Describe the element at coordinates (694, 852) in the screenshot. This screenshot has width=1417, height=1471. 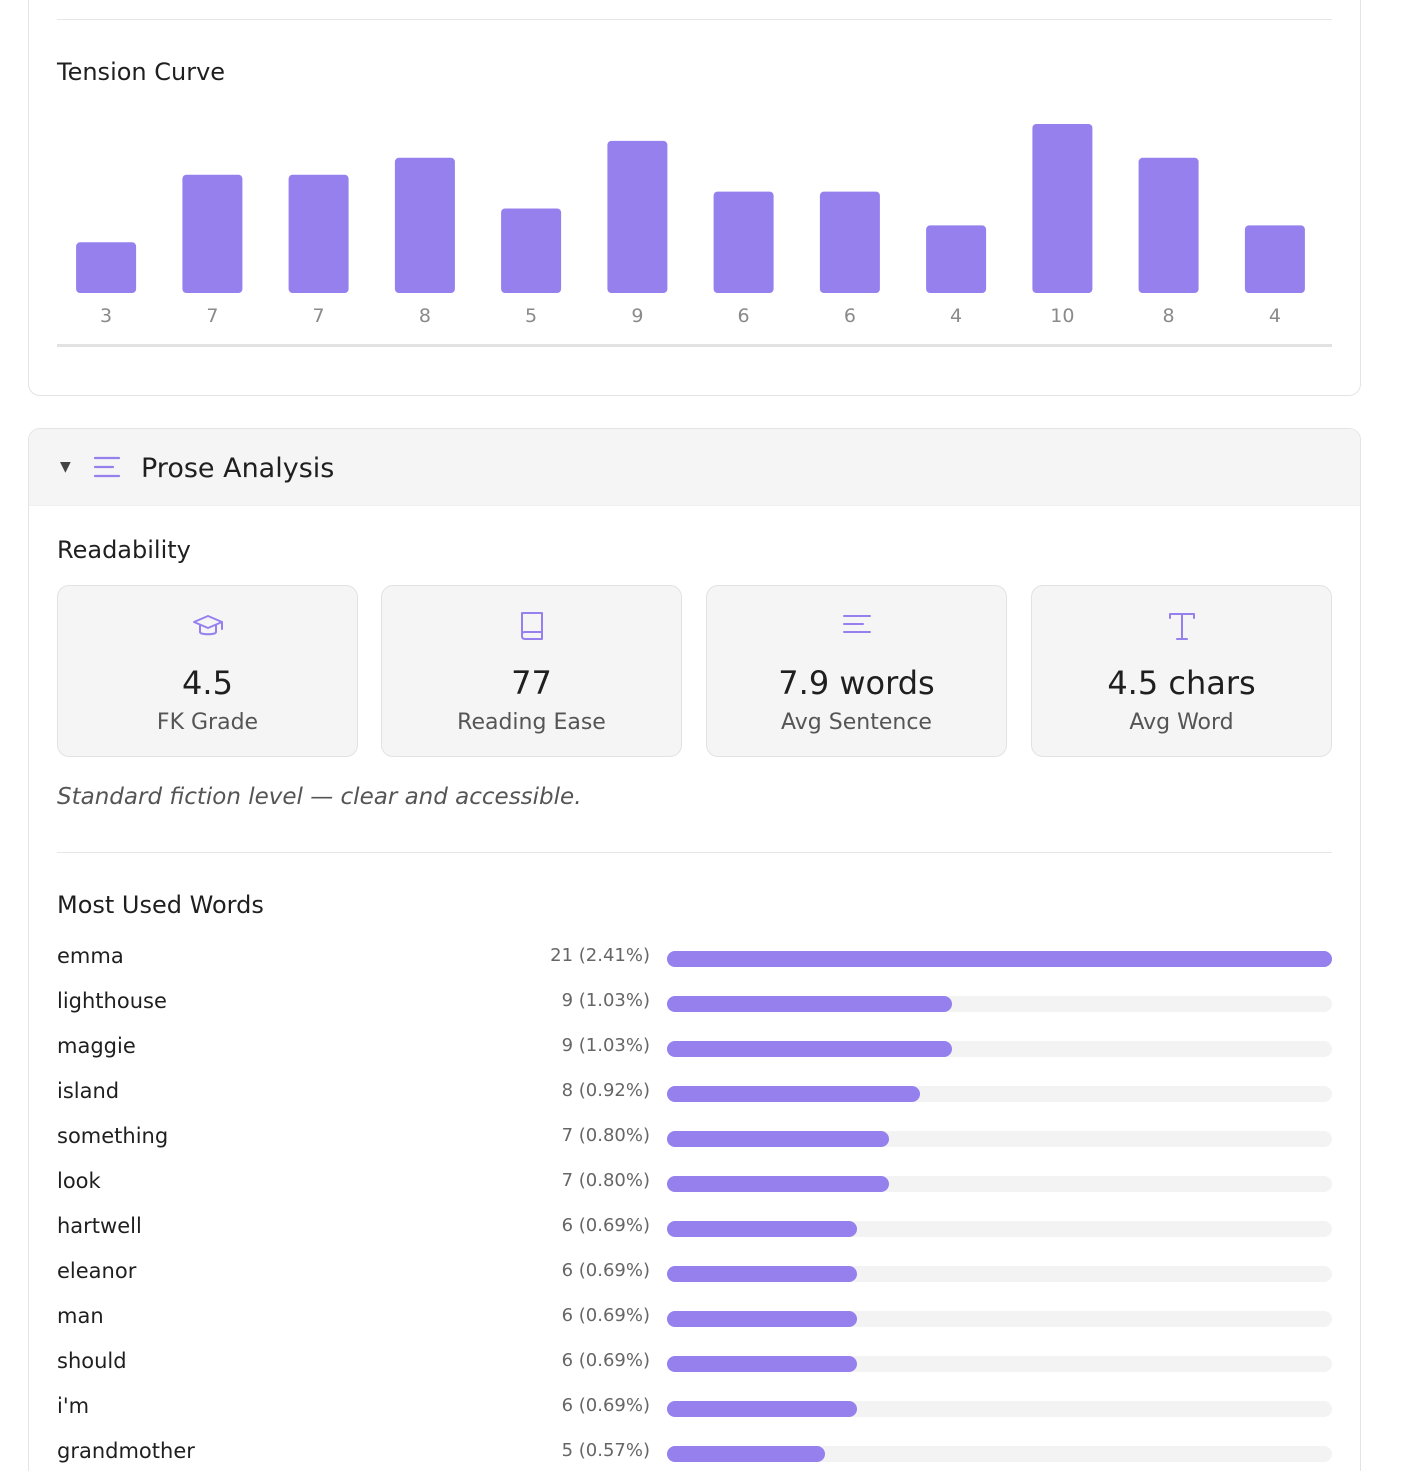
I see `section-divider` at that location.